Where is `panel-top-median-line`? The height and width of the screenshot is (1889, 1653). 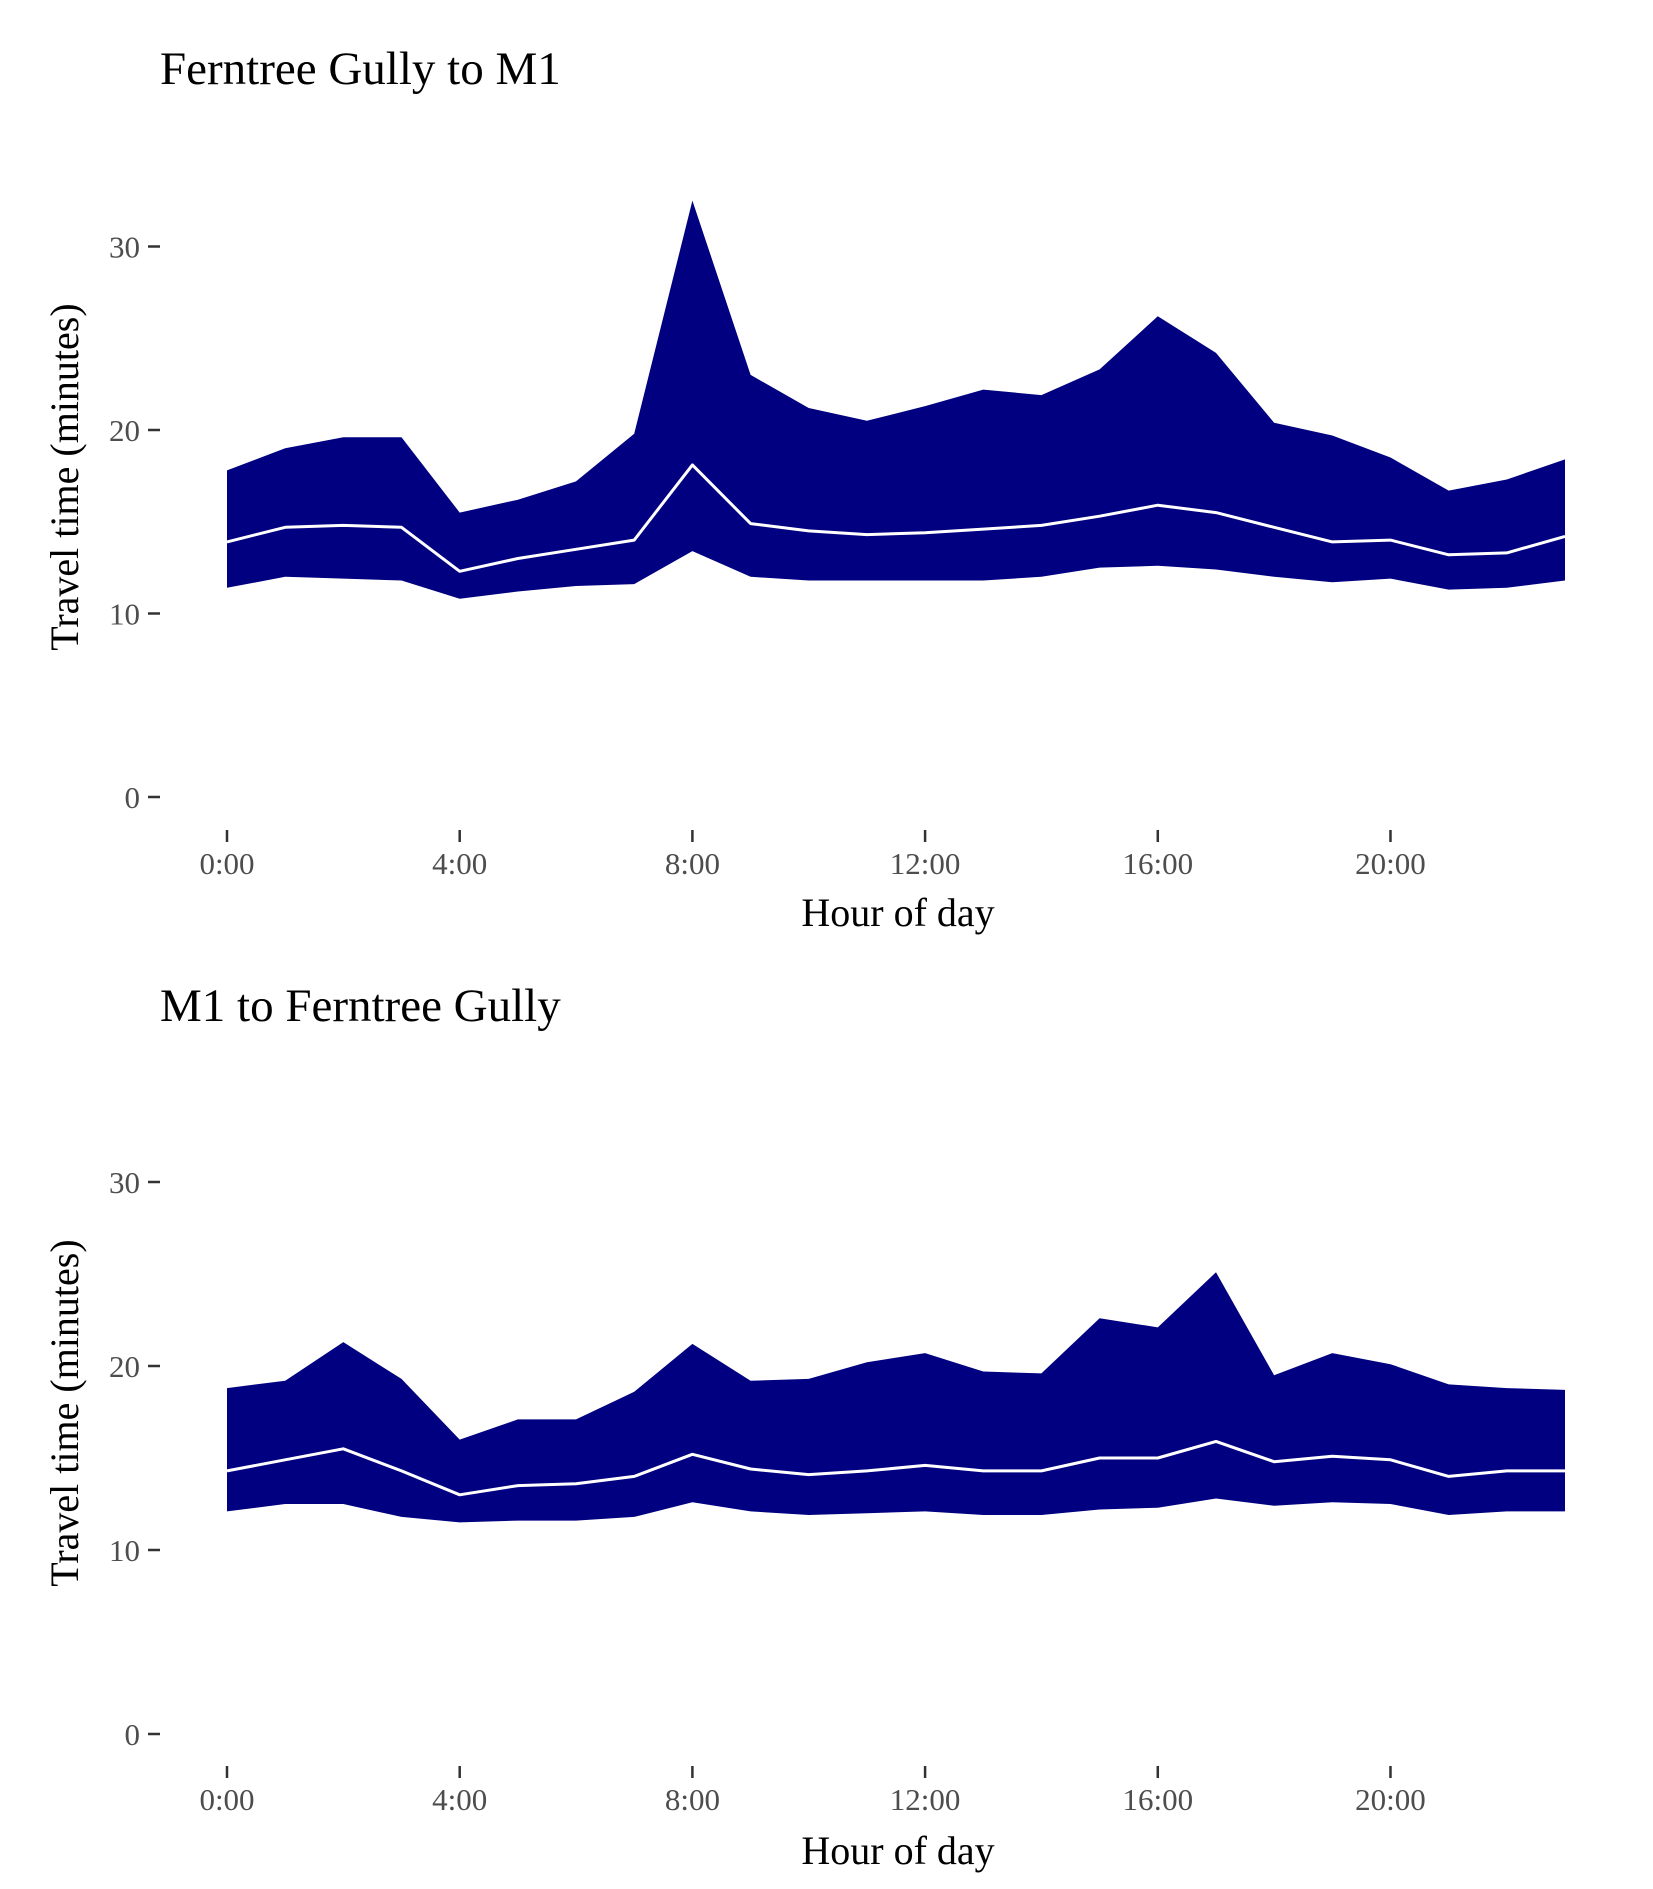 panel-top-median-line is located at coordinates (896, 518).